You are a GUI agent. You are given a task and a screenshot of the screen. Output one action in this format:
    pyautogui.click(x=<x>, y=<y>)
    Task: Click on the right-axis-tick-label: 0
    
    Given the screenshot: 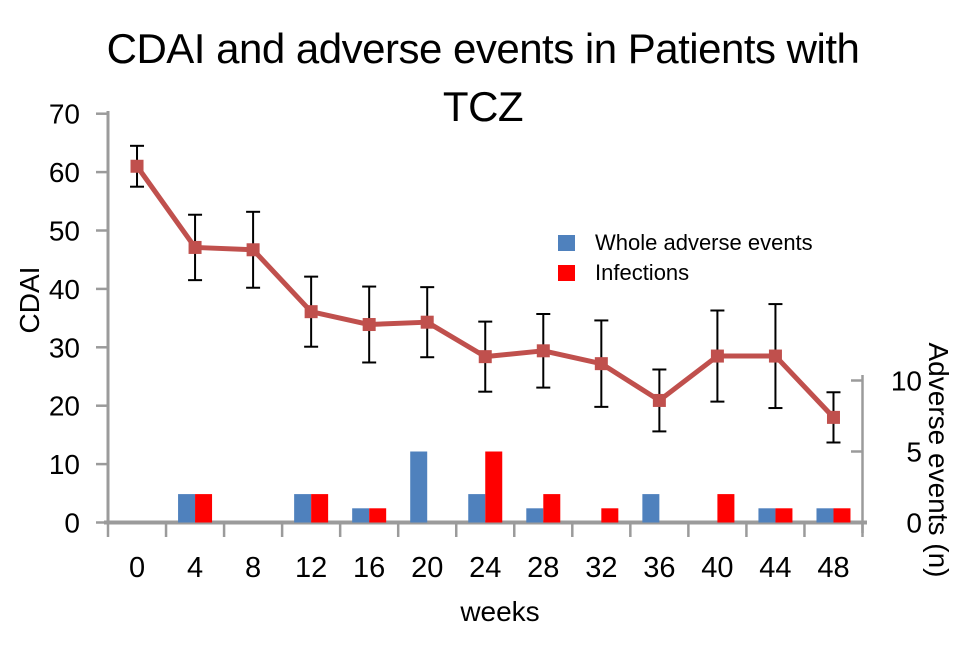 What is the action you would take?
    pyautogui.click(x=914, y=523)
    